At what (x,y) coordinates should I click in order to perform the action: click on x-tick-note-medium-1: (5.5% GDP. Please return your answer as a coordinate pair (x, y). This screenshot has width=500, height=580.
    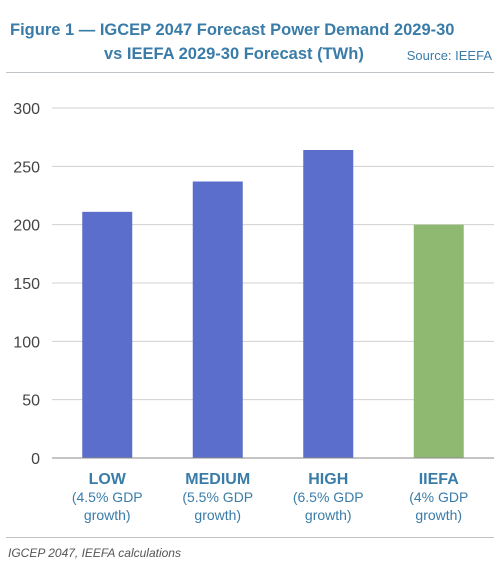
    Looking at the image, I should click on (217, 497).